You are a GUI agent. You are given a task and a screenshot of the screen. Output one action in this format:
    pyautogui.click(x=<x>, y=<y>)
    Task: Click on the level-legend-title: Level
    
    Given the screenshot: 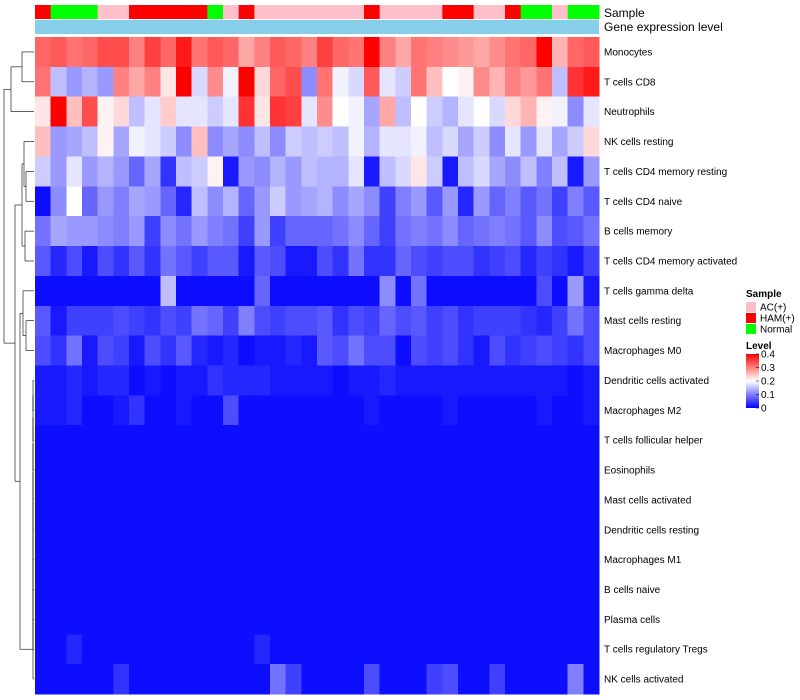 What is the action you would take?
    pyautogui.click(x=759, y=346)
    